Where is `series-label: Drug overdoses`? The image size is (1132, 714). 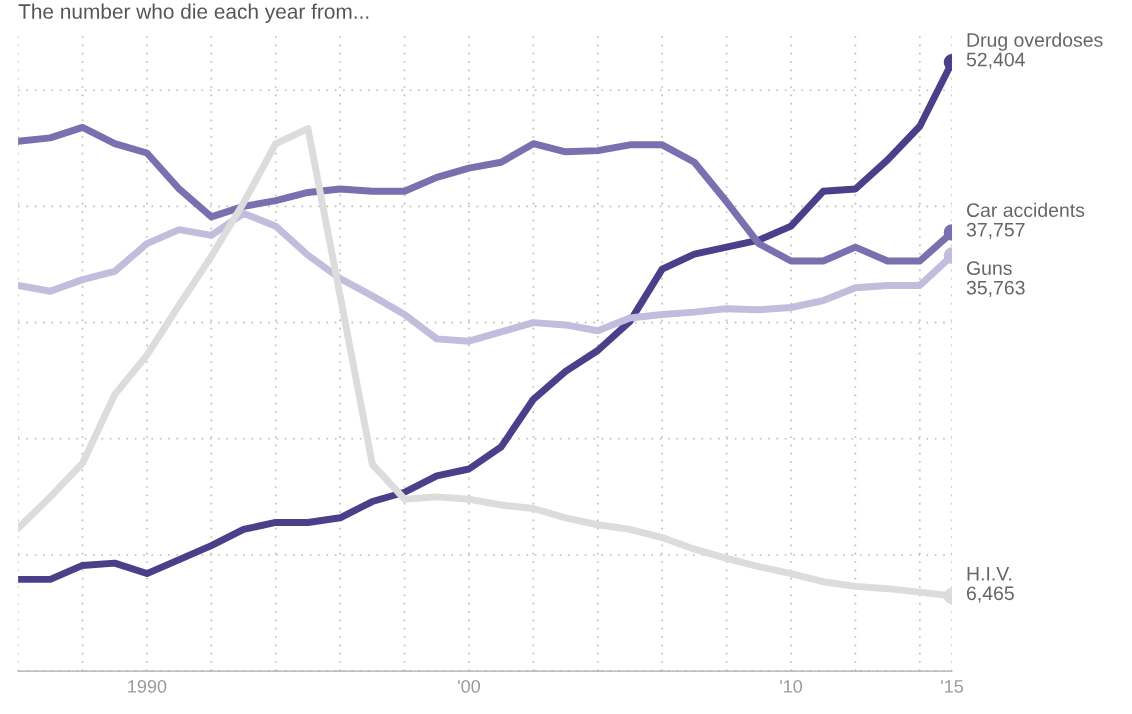 series-label: Drug overdoses is located at coordinates (1035, 41).